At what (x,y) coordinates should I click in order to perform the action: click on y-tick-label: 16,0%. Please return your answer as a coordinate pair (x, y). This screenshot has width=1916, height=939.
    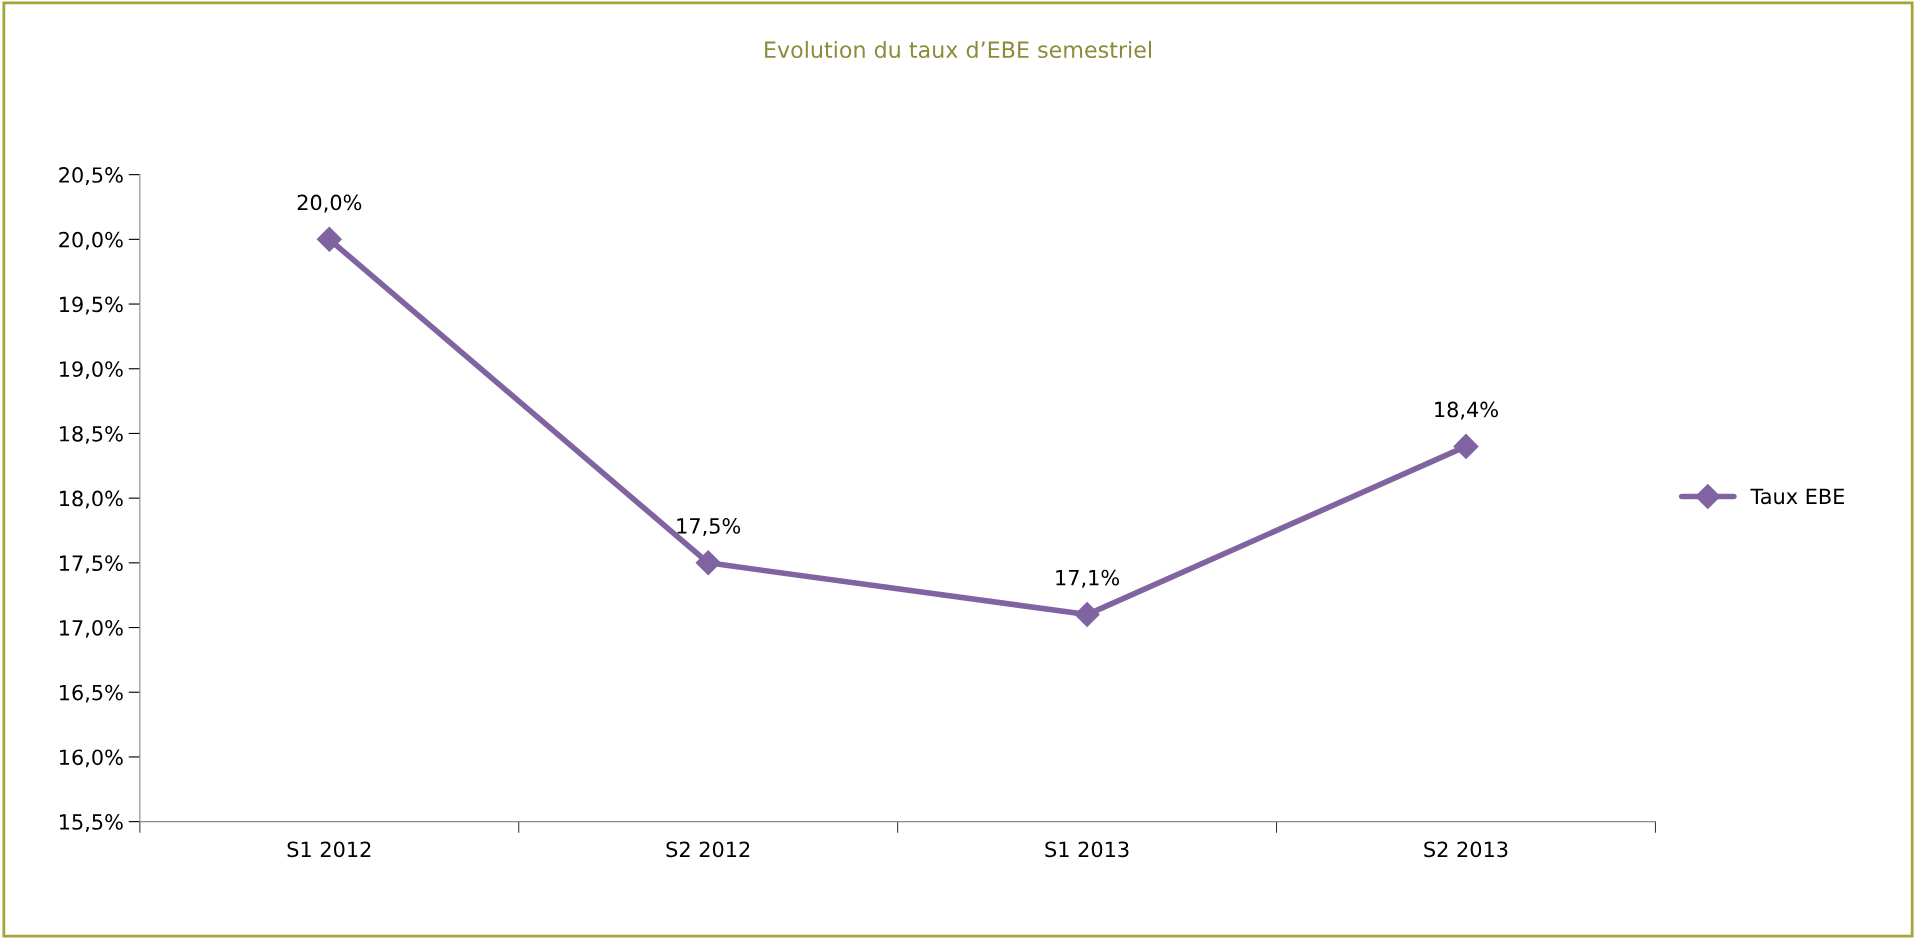
    Looking at the image, I should click on (91, 758).